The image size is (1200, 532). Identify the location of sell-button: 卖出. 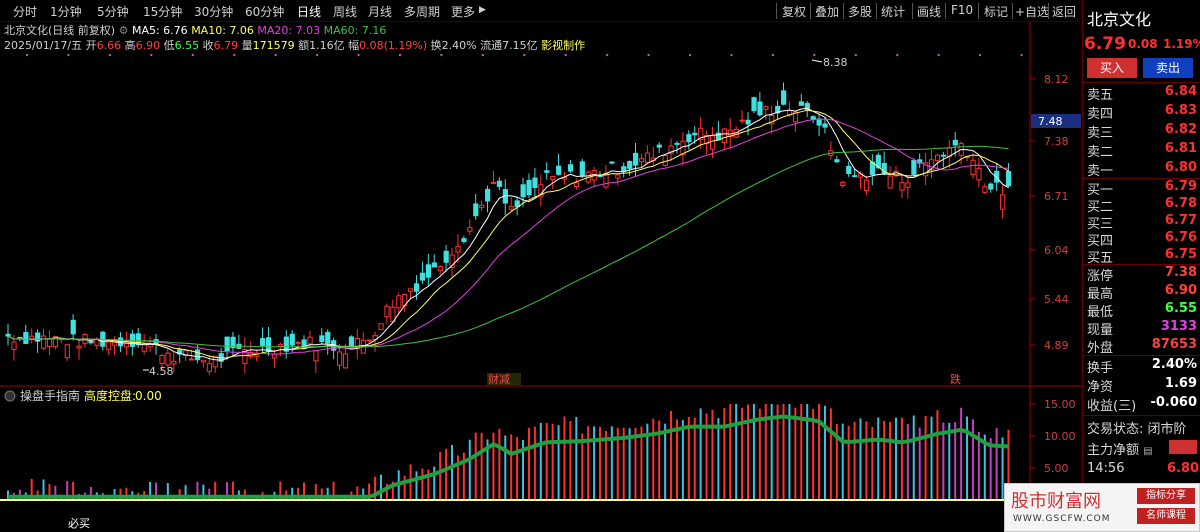
(1168, 68).